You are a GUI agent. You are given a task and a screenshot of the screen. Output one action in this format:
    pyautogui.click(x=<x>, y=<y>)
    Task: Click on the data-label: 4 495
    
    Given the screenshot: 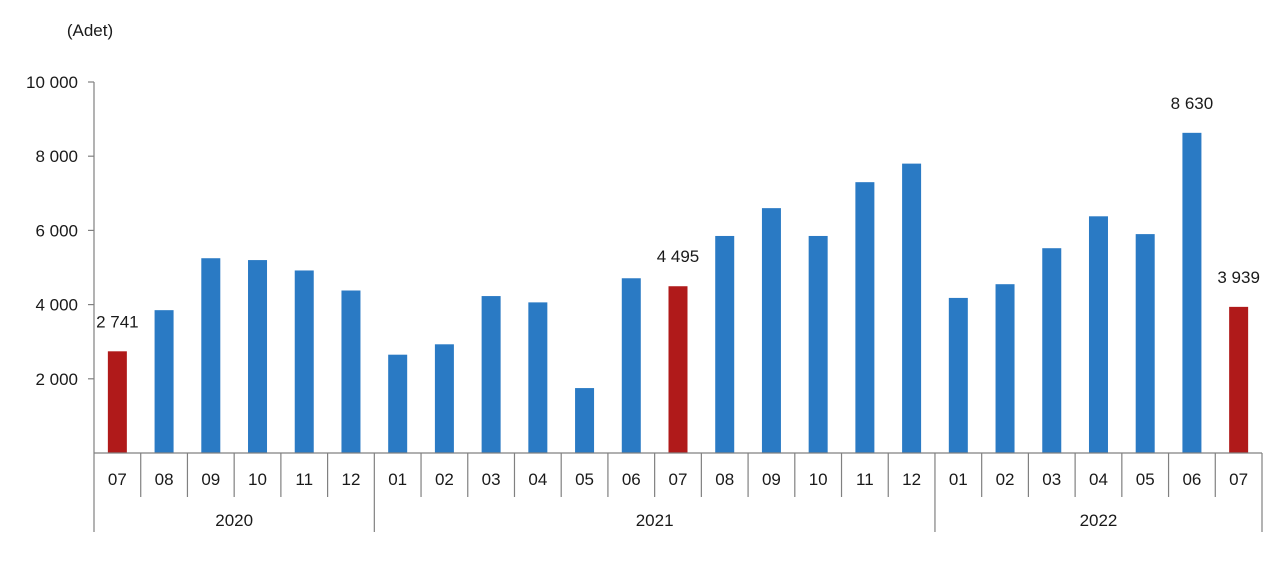 What is the action you would take?
    pyautogui.click(x=678, y=256)
    